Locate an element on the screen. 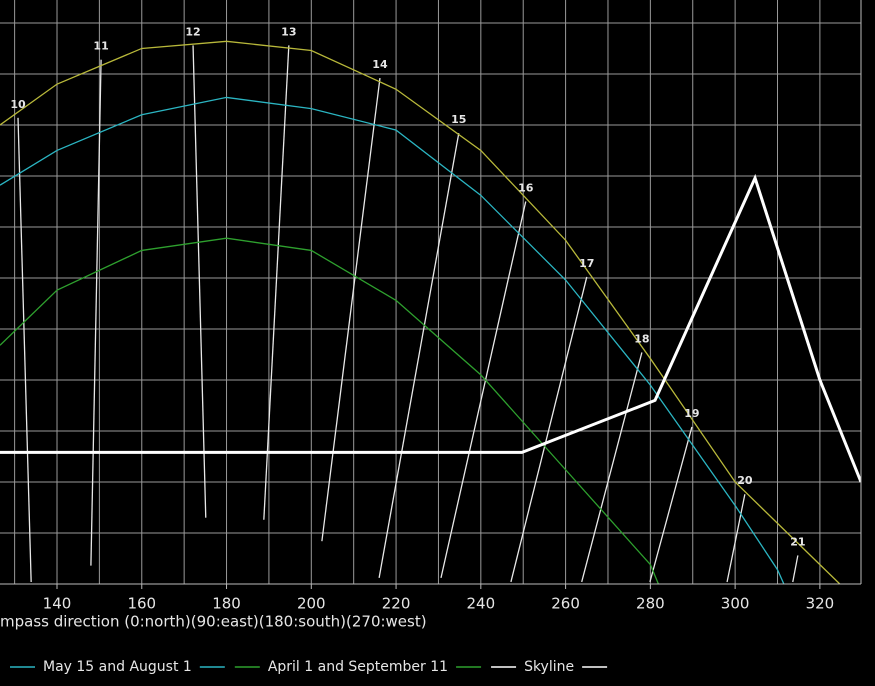 Image resolution: width=875 pixels, height=686 pixels. legend-item: May 15 and August 1 is located at coordinates (117, 667).